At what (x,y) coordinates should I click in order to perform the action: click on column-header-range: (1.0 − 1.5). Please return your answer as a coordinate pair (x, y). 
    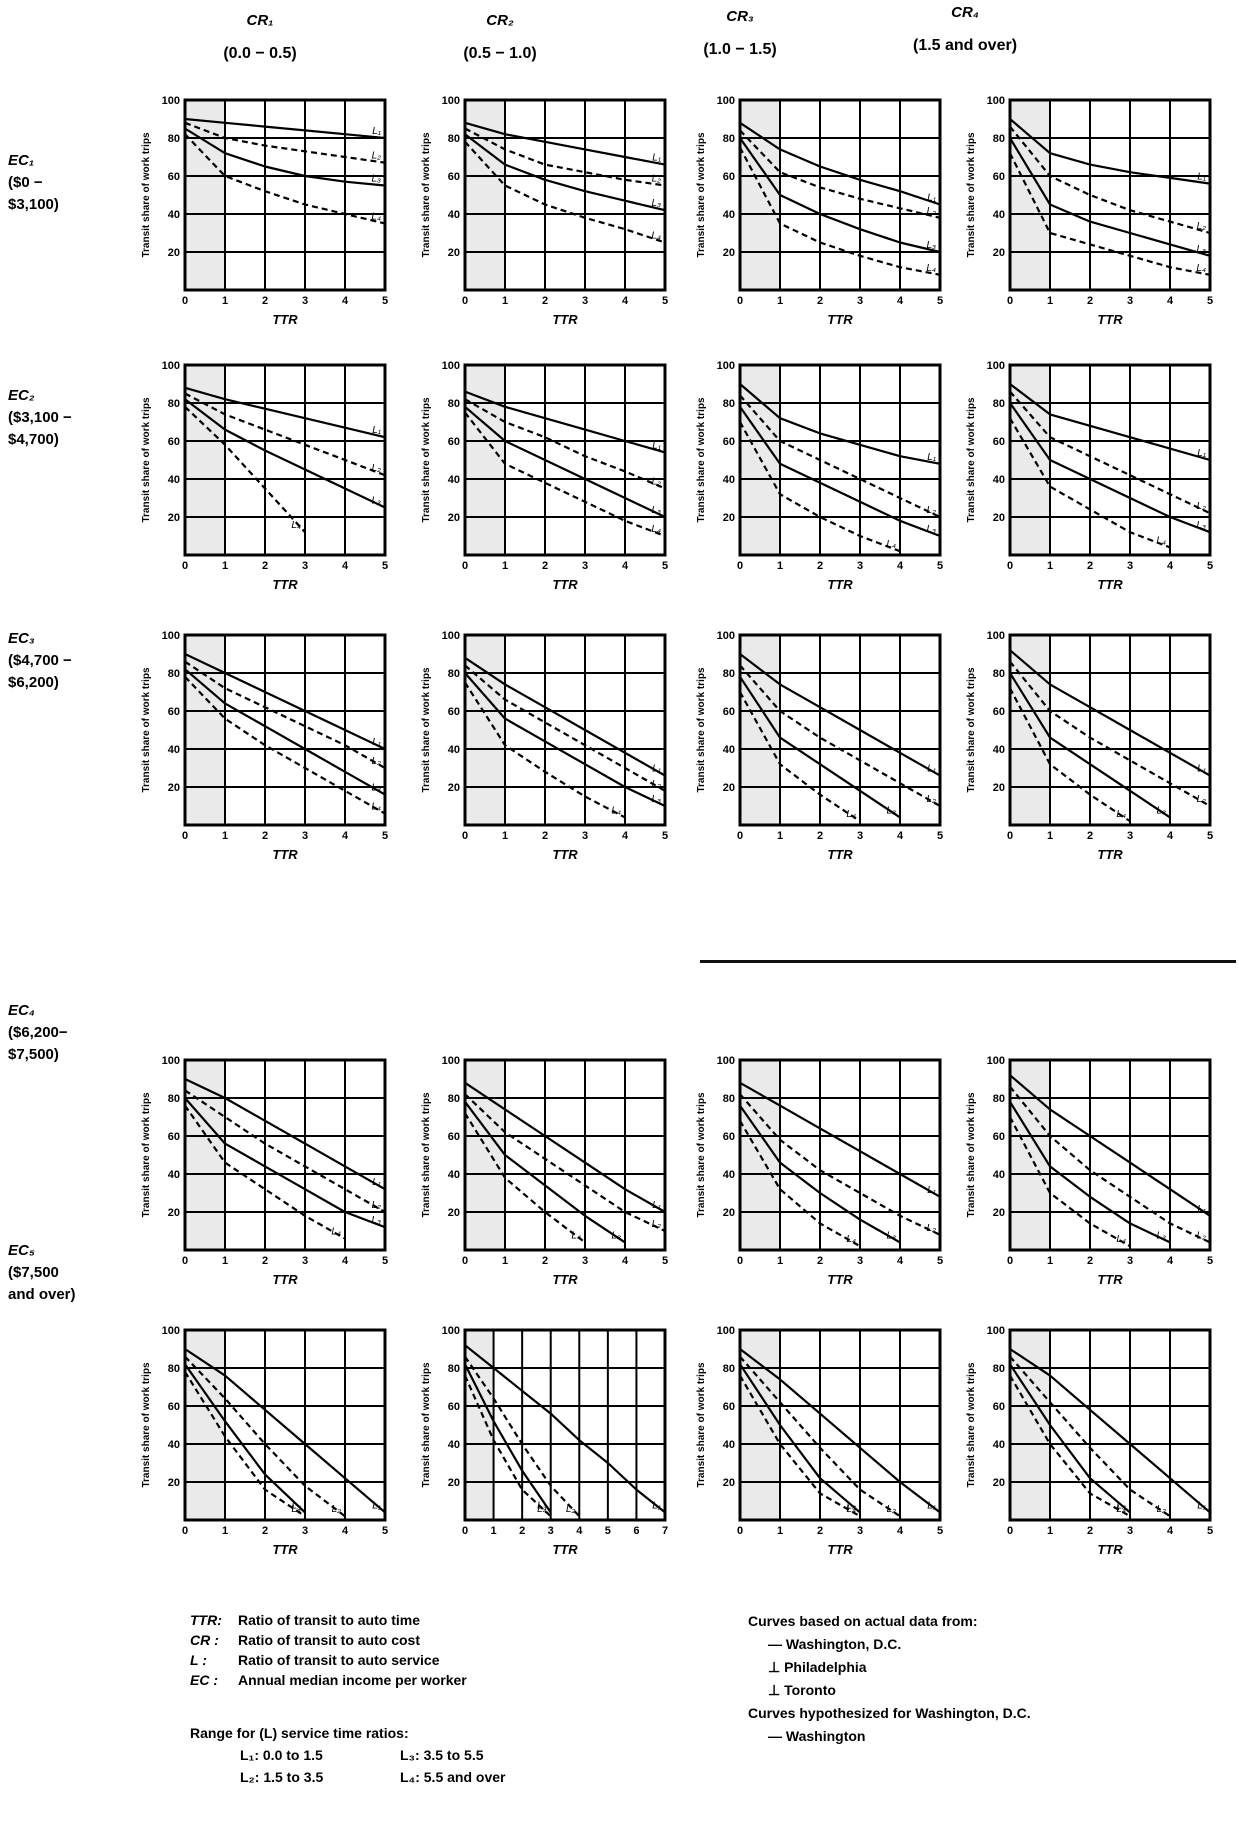
    Looking at the image, I should click on (740, 49).